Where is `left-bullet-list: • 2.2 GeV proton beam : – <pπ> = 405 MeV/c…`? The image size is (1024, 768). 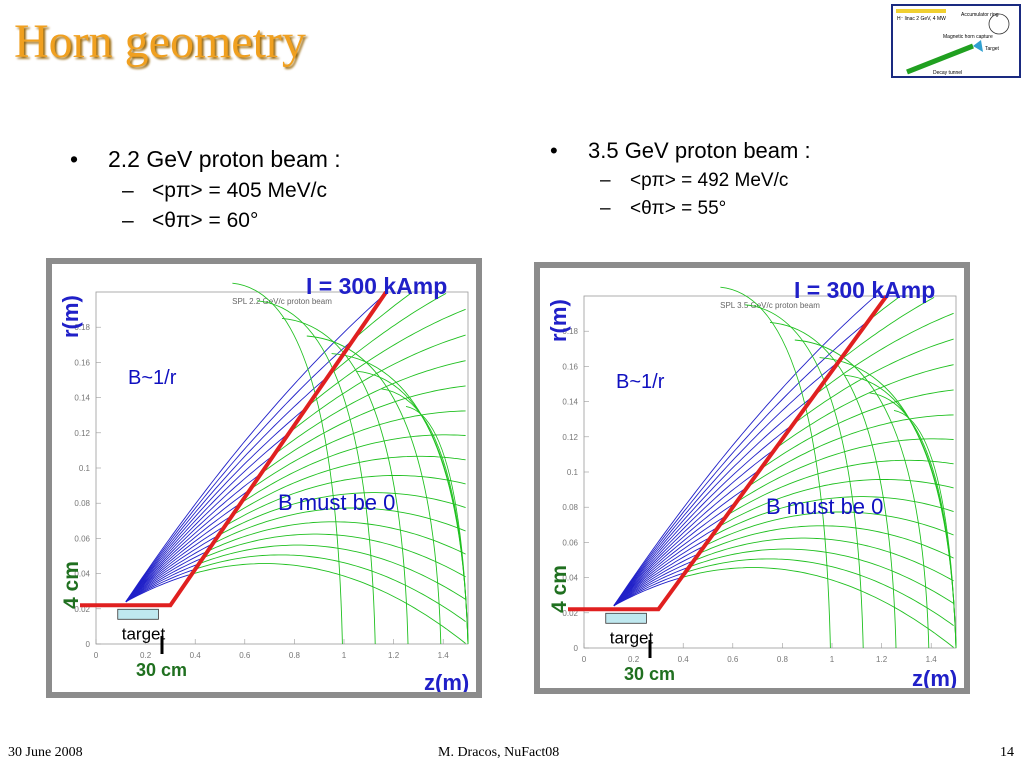 left-bullet-list: • 2.2 GeV proton beam : – <pπ> = 405 MeV/c… is located at coordinates (205, 189).